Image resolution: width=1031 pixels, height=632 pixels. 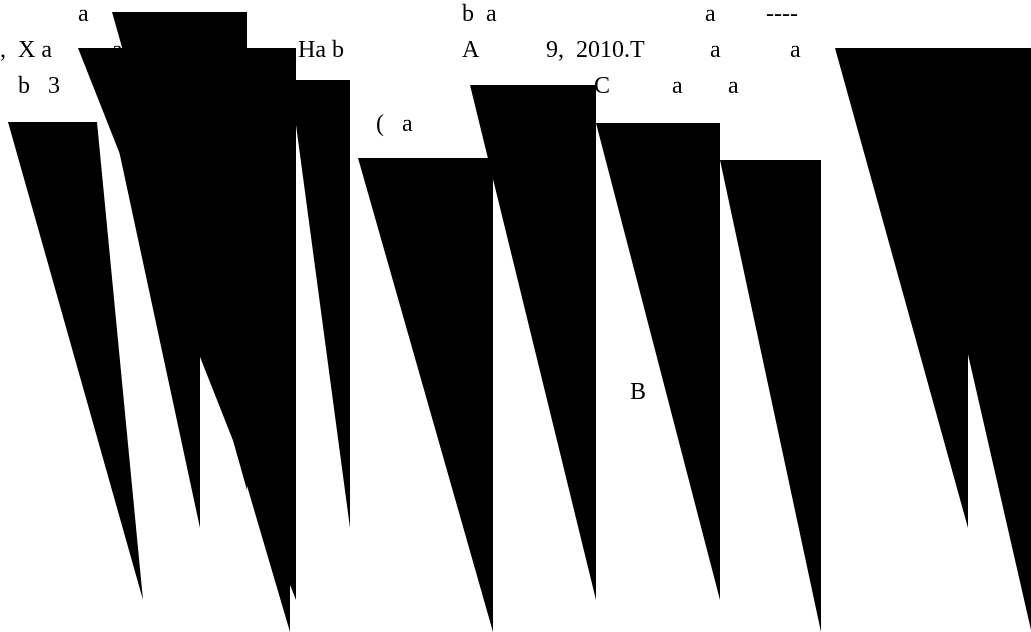 I want to click on text-fragment: b a, so click(x=479, y=14).